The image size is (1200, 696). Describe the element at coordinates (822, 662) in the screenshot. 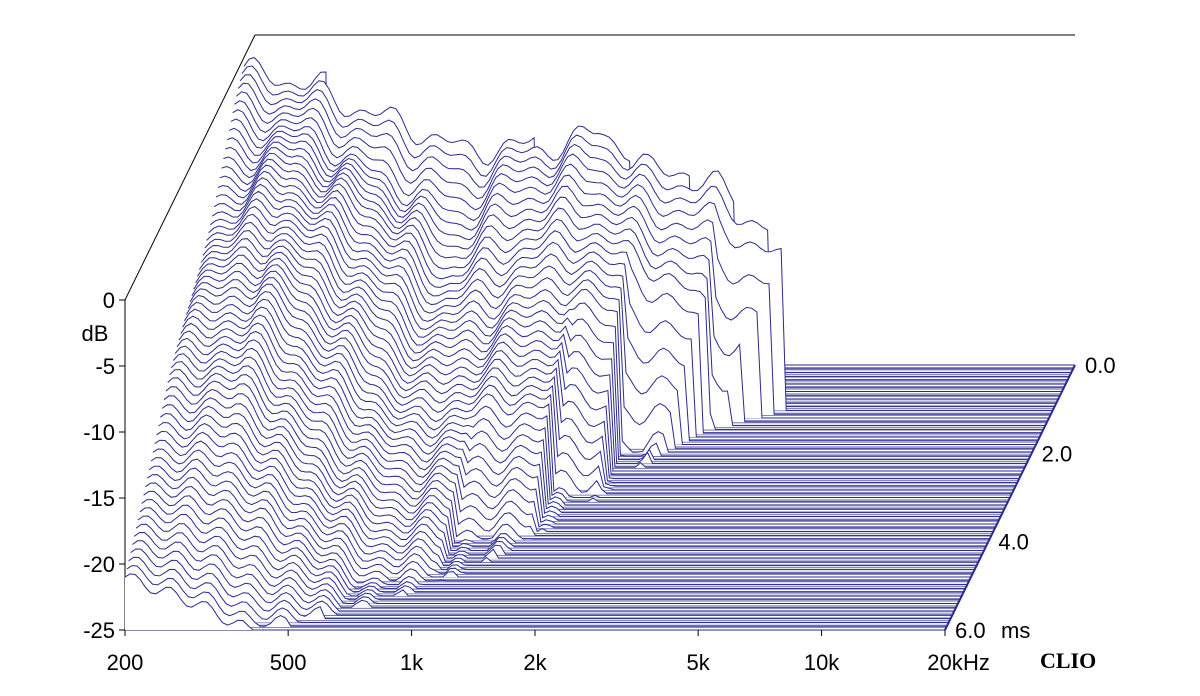

I see `x-tick-label: 10k` at that location.